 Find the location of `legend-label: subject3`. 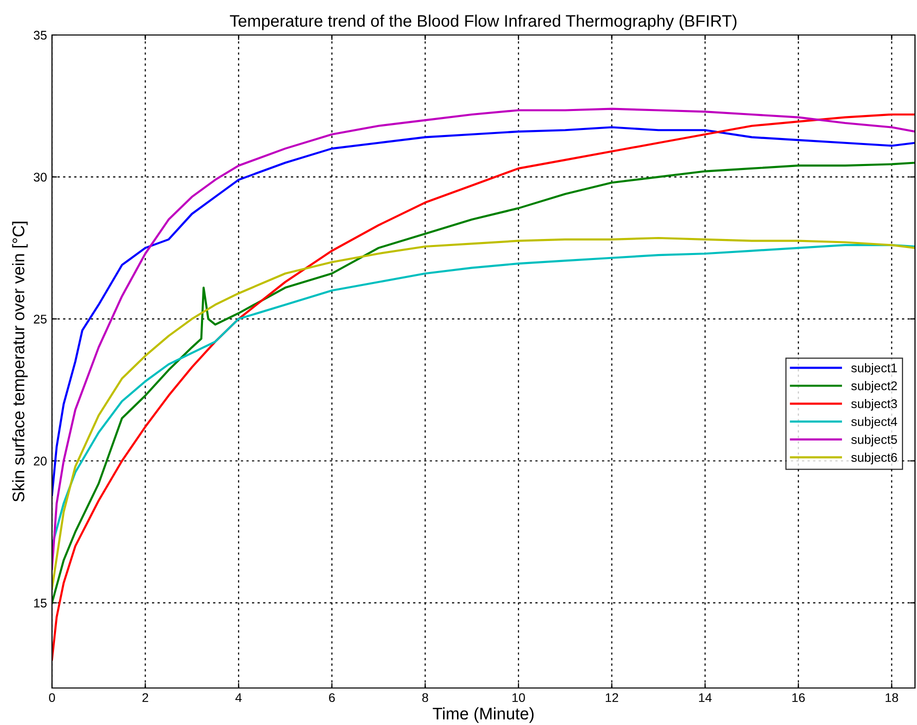

legend-label: subject3 is located at coordinates (874, 404).